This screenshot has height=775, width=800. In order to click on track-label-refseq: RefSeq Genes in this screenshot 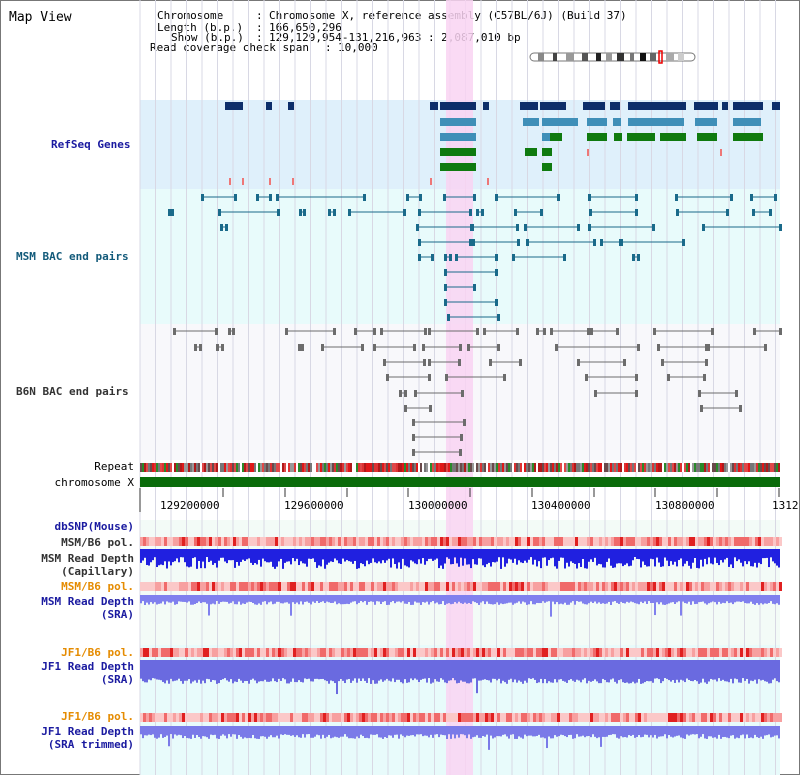, I will do `click(91, 144)`.